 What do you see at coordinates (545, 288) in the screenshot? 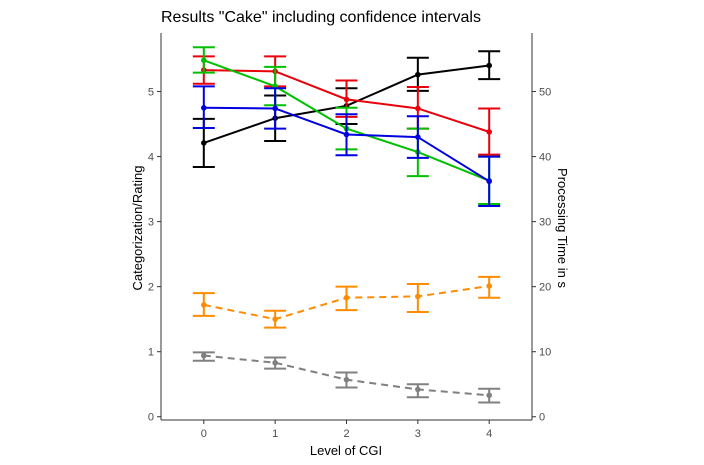
I see `y2-tick-label: 20` at bounding box center [545, 288].